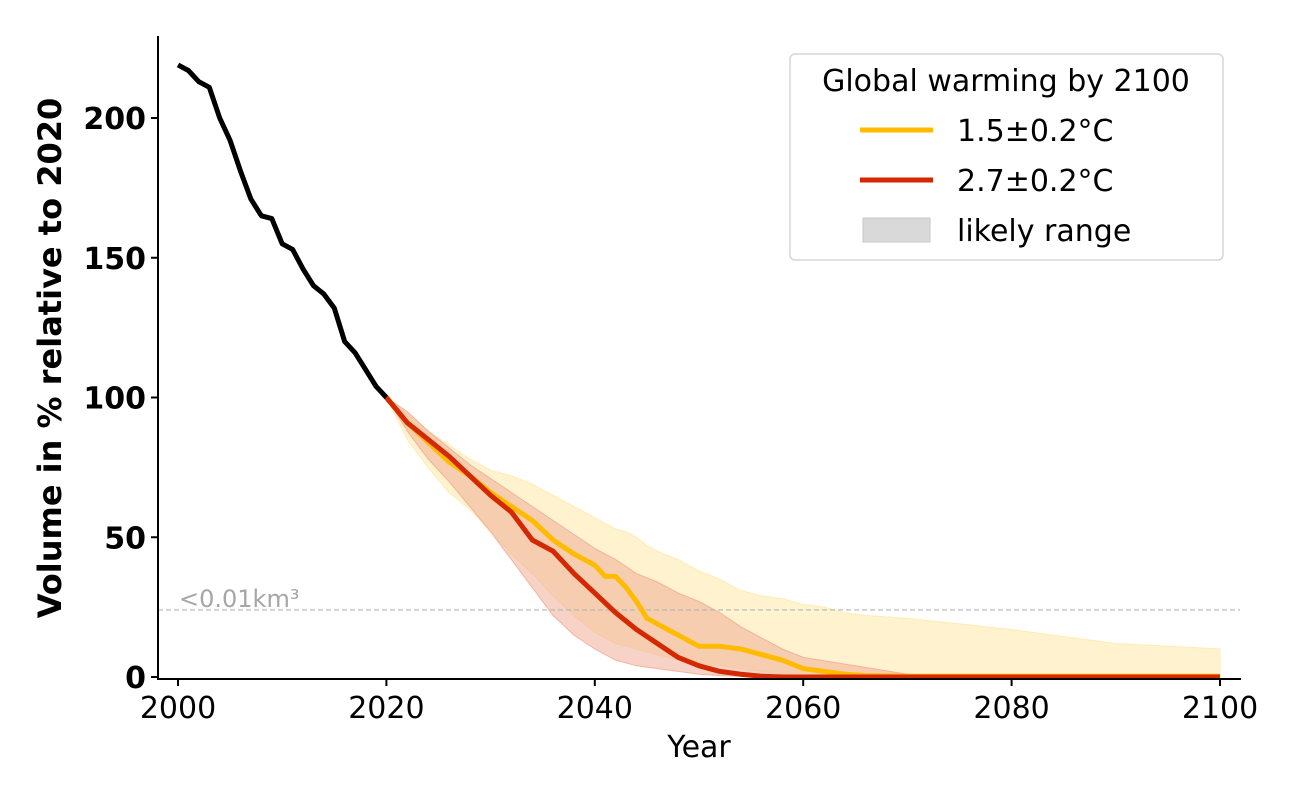  Describe the element at coordinates (114, 259) in the screenshot. I see `y-tick-label: 150` at that location.